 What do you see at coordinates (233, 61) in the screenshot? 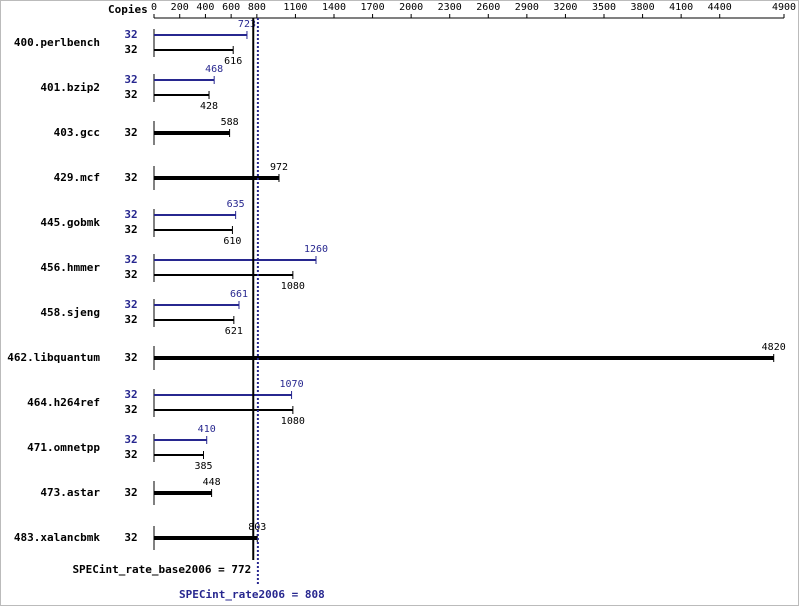
I see `value-label: 616` at bounding box center [233, 61].